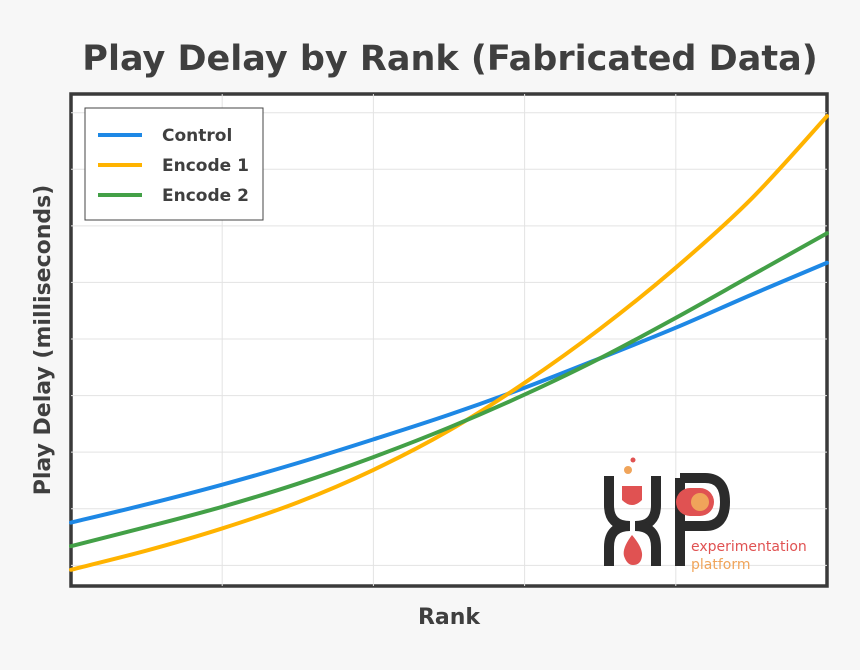  Describe the element at coordinates (449, 59) in the screenshot. I see `chart-title: Play Delay by Rank (Fabricated Data)` at that location.